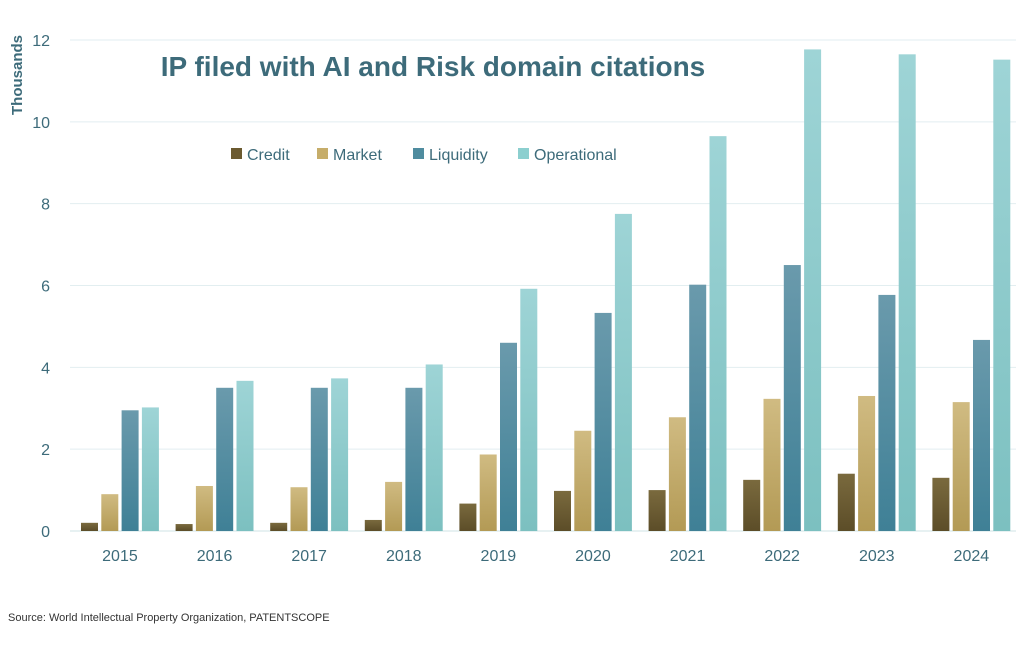  I want to click on legend-label-credit: Credit, so click(268, 155).